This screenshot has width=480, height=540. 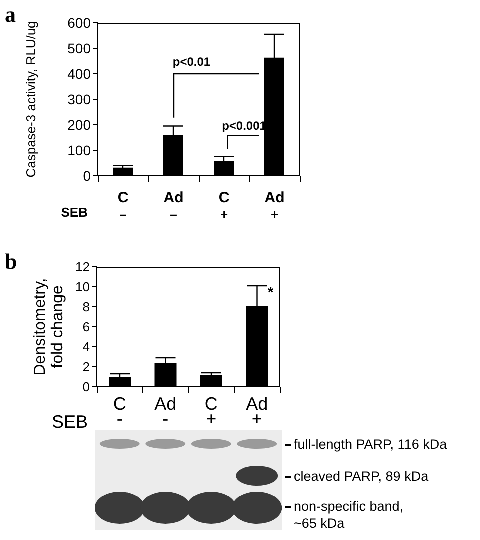 What do you see at coordinates (11, 262) in the screenshot?
I see `chart-title: b` at bounding box center [11, 262].